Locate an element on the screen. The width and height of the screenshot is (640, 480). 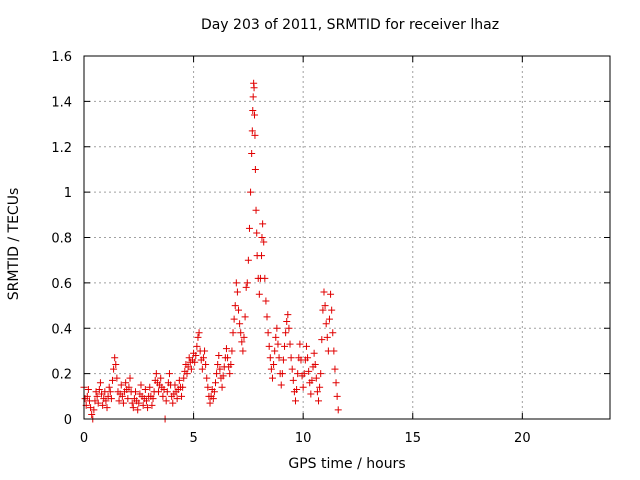
y-tick-label: 1.4 is located at coordinates (61, 102).